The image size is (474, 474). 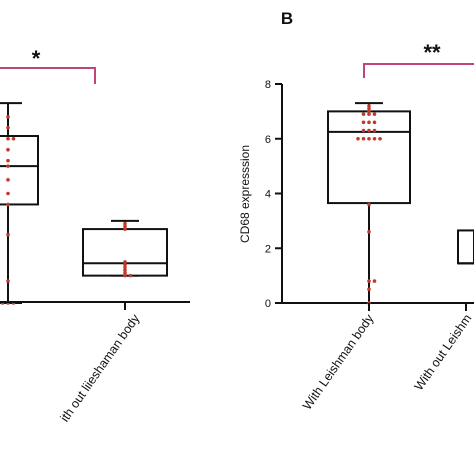 I want to click on panel-b-y-tick-label: 4, so click(x=268, y=195).